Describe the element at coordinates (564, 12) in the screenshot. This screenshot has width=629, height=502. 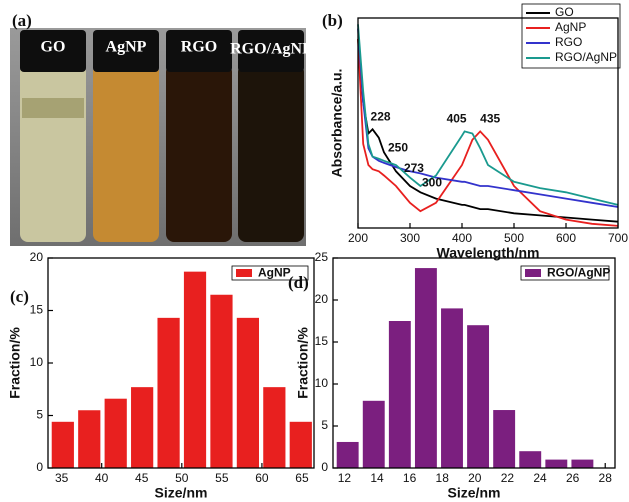
I see `legend-label: GO` at that location.